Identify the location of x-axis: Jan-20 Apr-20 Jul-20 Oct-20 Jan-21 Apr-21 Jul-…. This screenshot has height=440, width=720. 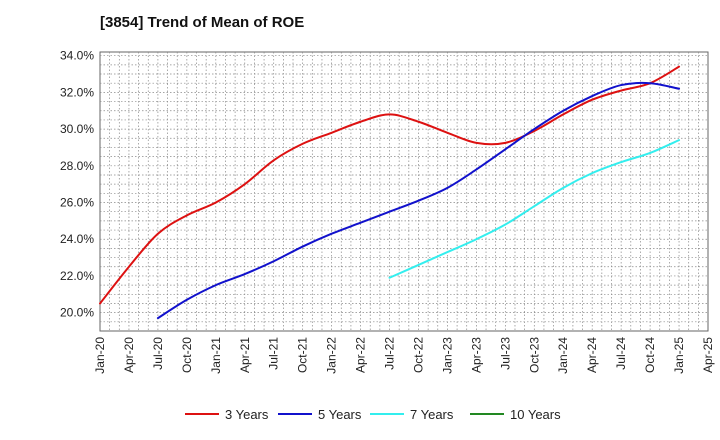
(404, 355).